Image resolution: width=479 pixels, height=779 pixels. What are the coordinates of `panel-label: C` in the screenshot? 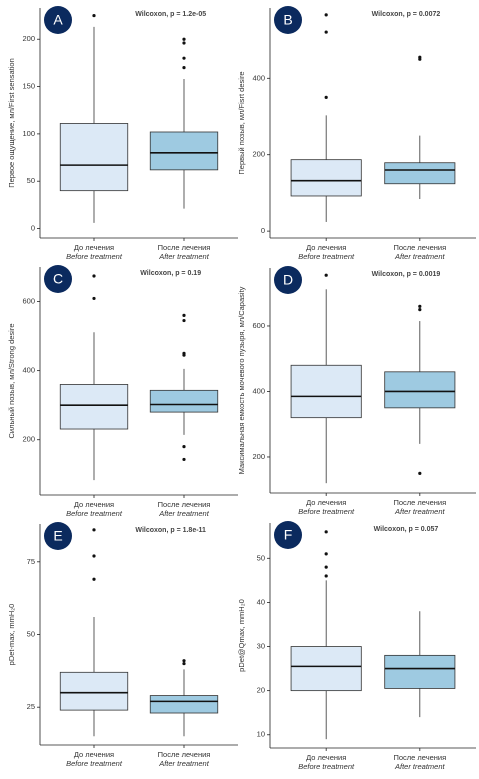 It's located at (58, 279).